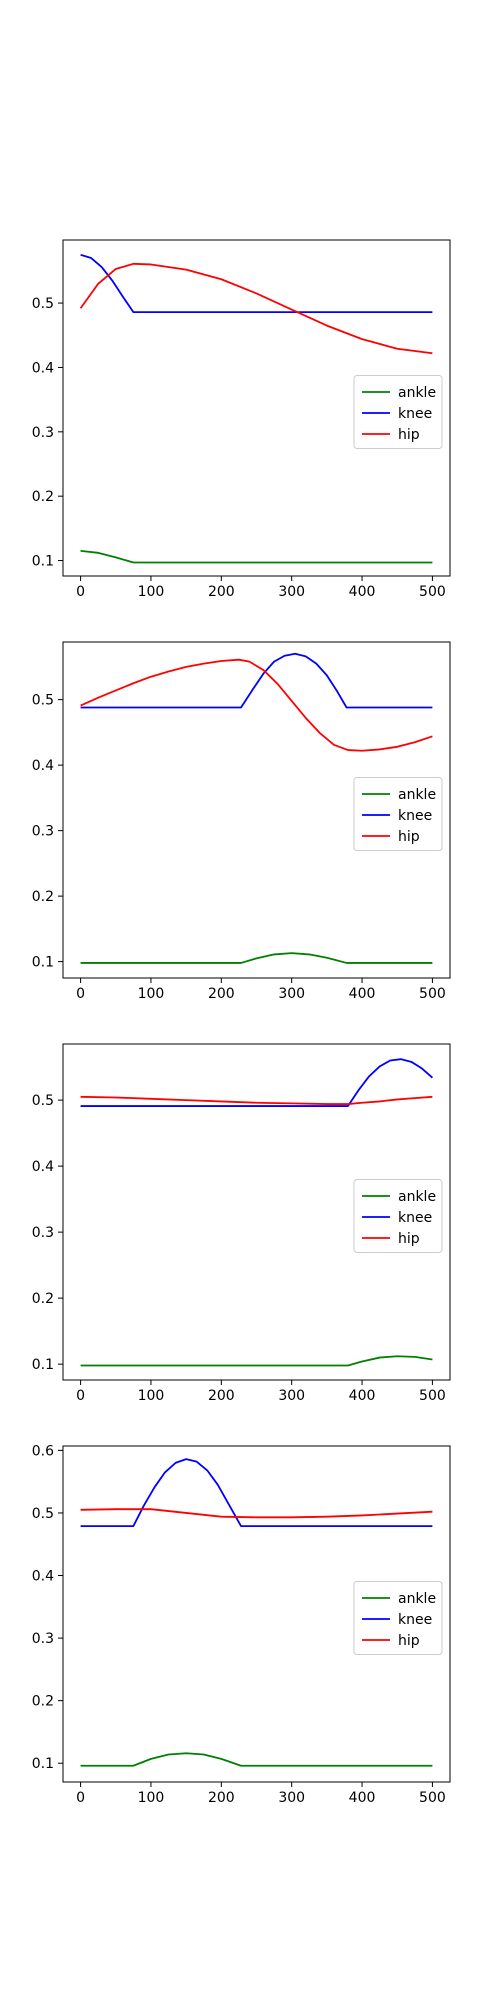  What do you see at coordinates (43, 1451) in the screenshot?
I see `y-tick-label: 0.6` at bounding box center [43, 1451].